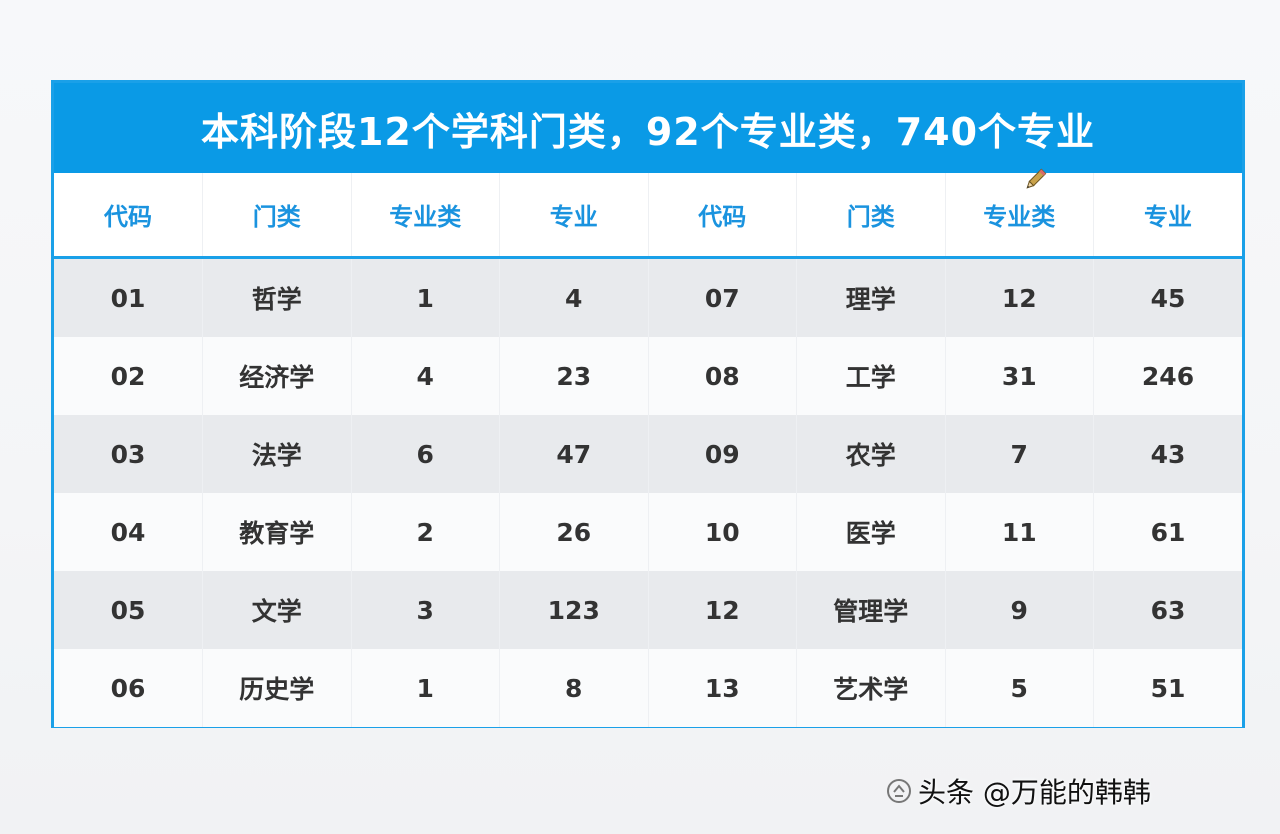 This screenshot has height=834, width=1280. Describe the element at coordinates (1019, 688) in the screenshot. I see `table-cell: 5` at that location.